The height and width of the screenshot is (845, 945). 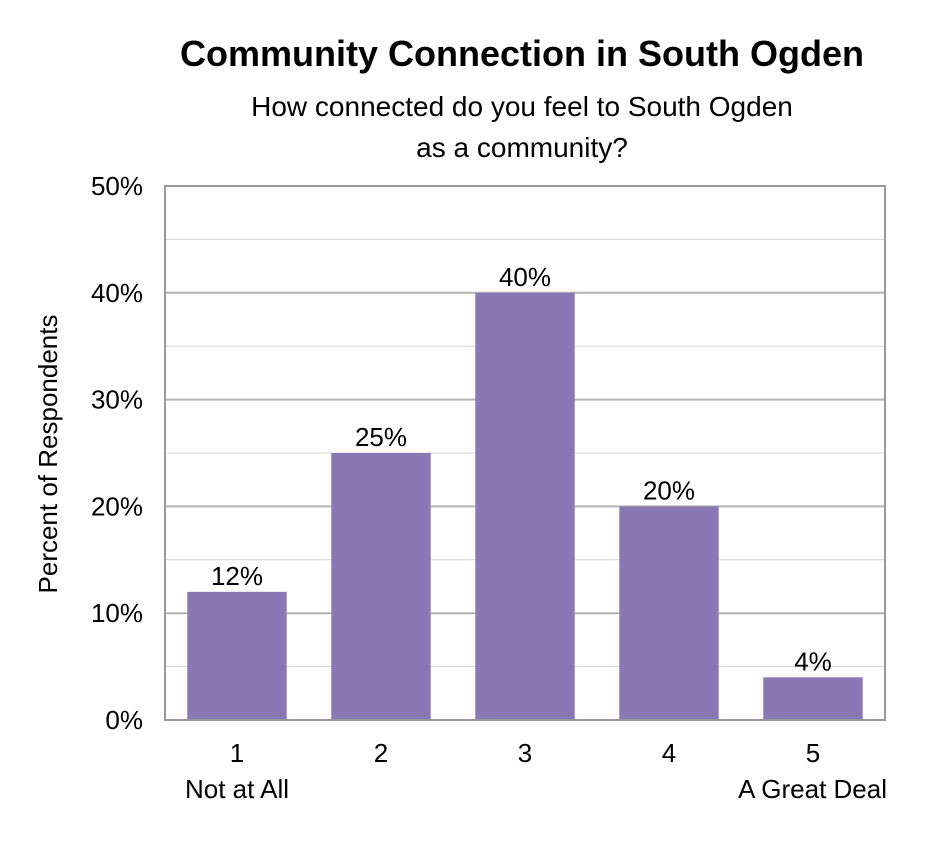 I want to click on x-tick-label: 1, so click(x=237, y=753).